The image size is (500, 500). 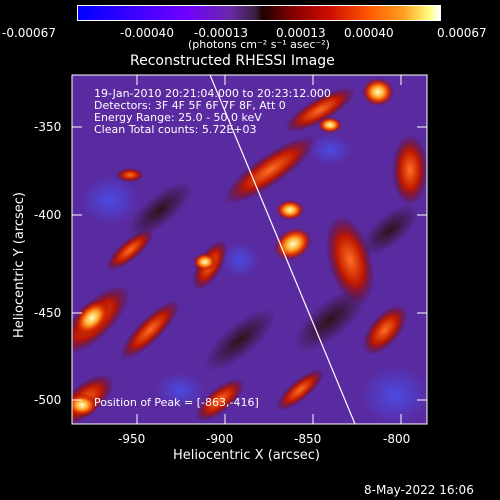 I want to click on x-tick-label-0: -950, so click(x=132, y=439).